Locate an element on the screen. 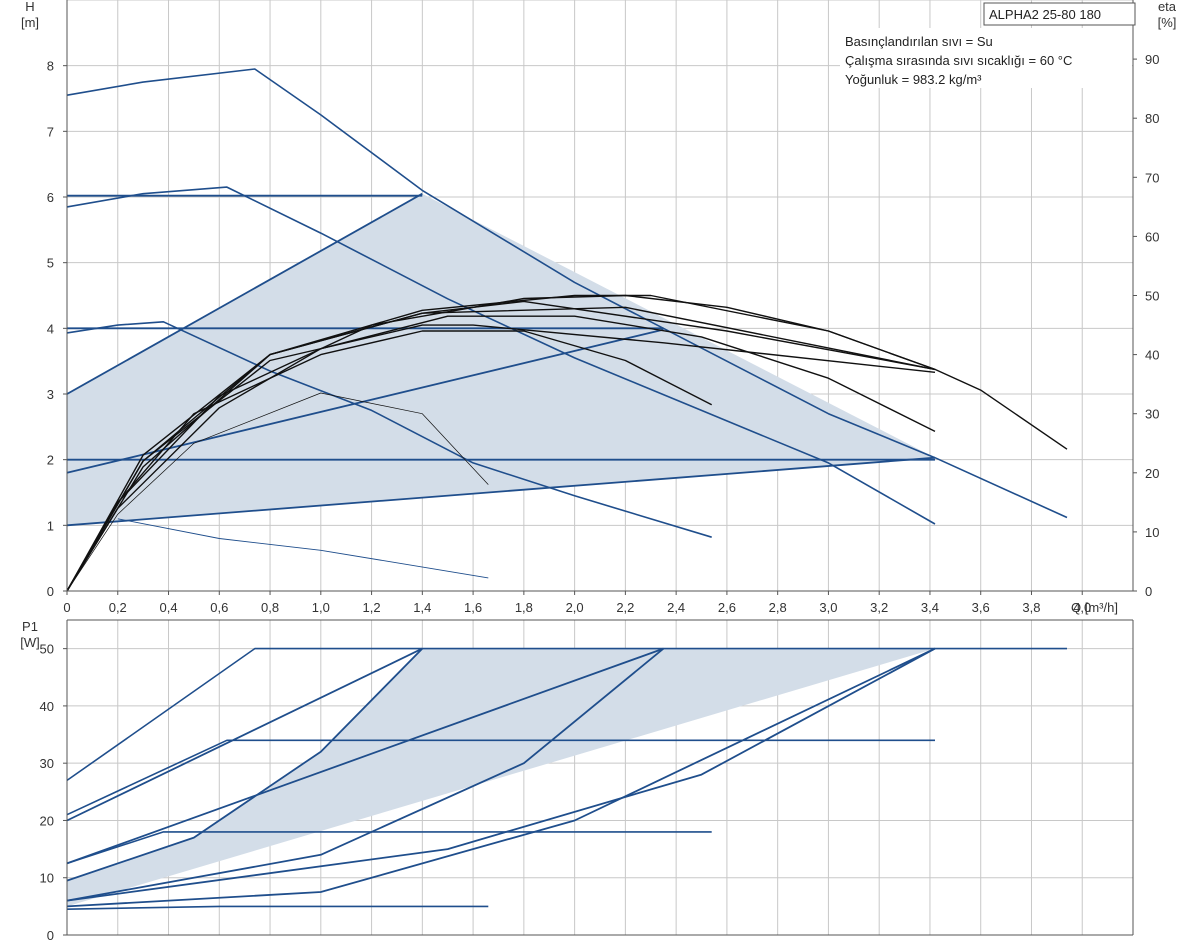 The width and height of the screenshot is (1200, 947). x-tick-label: 4,0 is located at coordinates (1082, 607).